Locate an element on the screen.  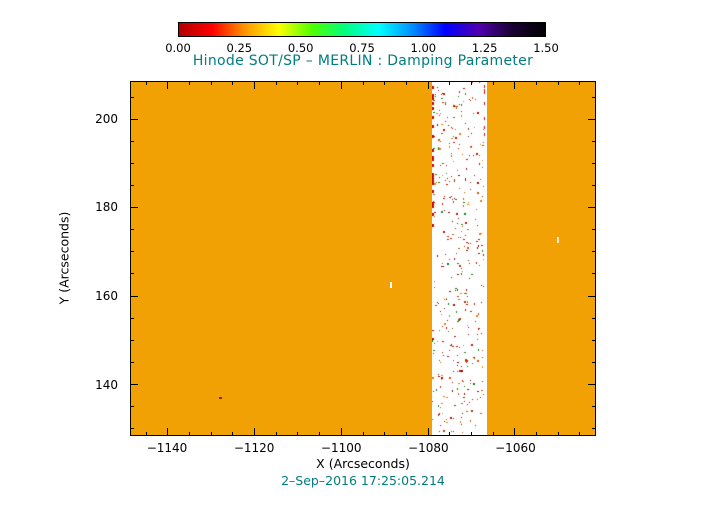
x-tick-label: −1140 is located at coordinates (167, 448).